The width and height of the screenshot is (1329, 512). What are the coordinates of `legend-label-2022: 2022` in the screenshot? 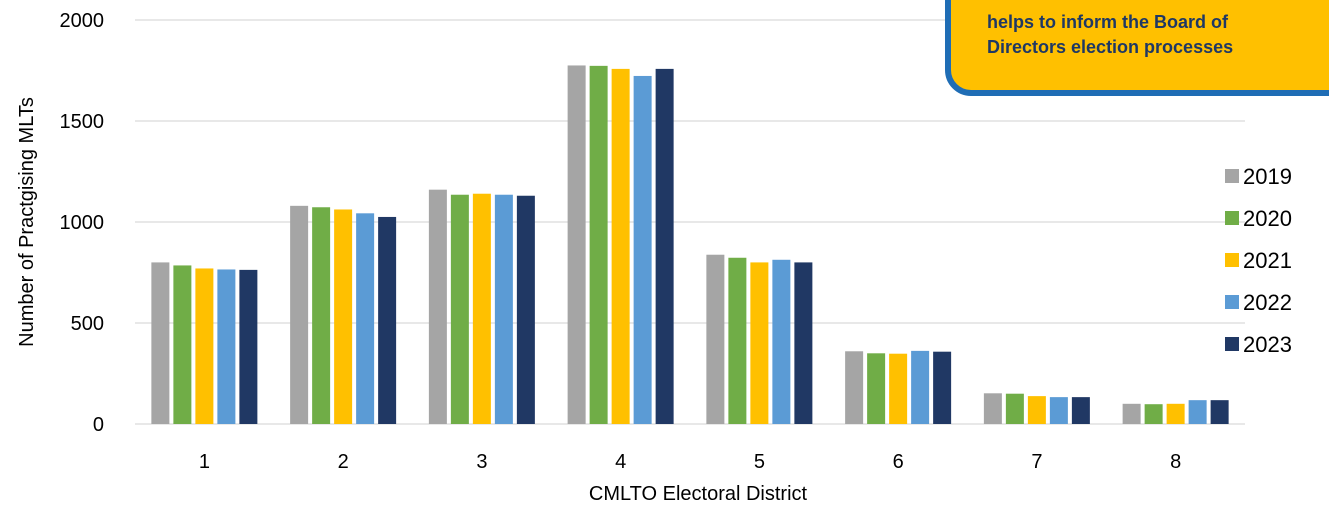 It's located at (1267, 302).